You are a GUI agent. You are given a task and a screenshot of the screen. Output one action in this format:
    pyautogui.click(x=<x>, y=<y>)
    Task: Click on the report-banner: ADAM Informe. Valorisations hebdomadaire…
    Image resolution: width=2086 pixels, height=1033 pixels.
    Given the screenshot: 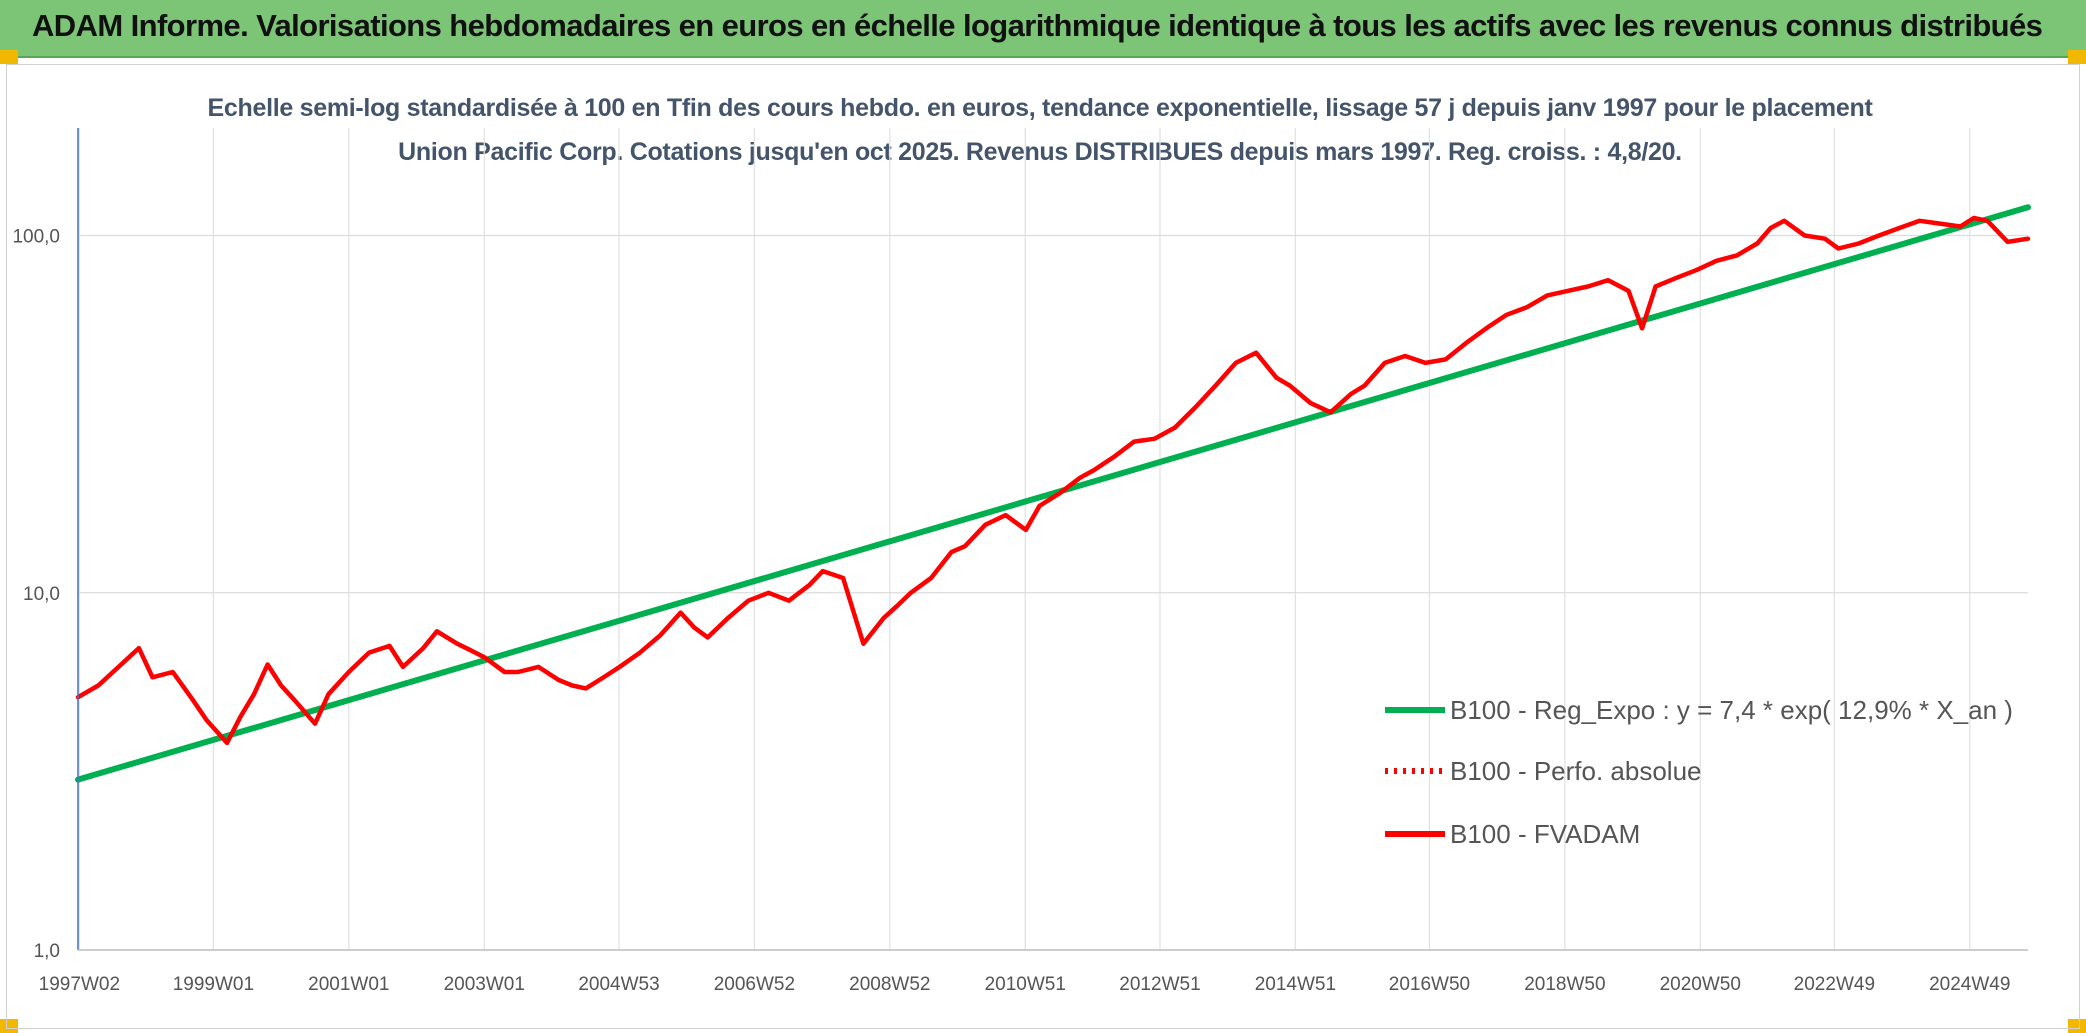 What is the action you would take?
    pyautogui.click(x=1043, y=29)
    